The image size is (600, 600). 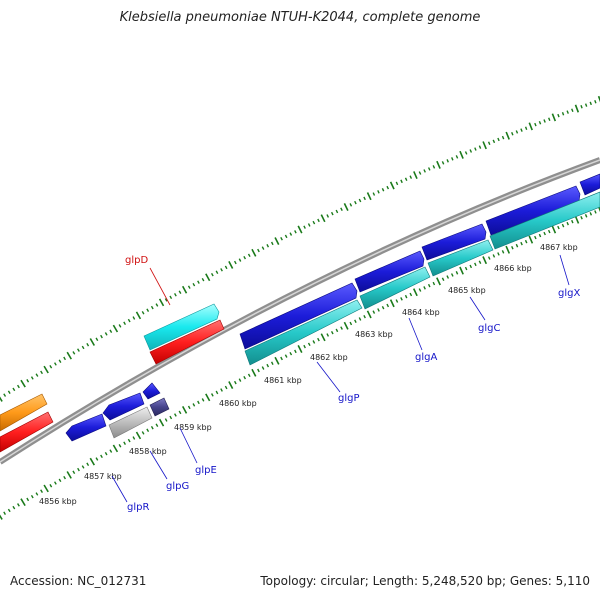 I want to click on gene-glpE, so click(x=159, y=407).